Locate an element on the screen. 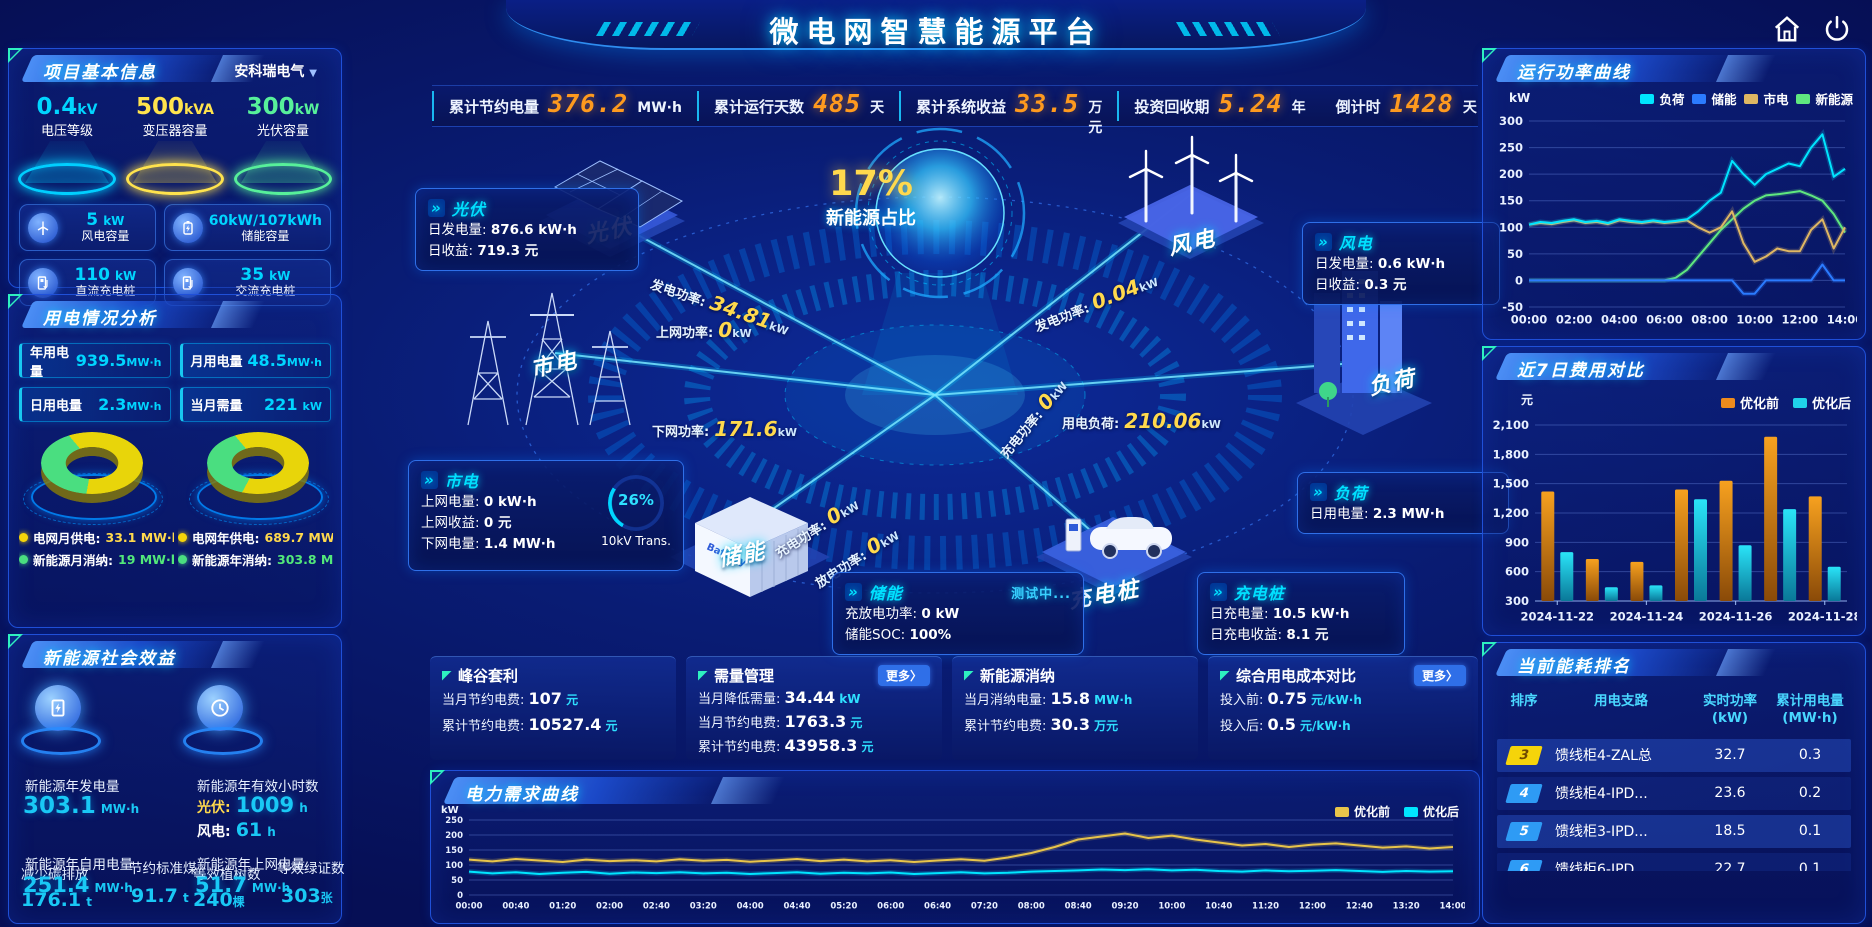 The height and width of the screenshot is (927, 1872). table-row: 3 馈线柜4-ZAL总 32.7 0.3 is located at coordinates (1674, 755).